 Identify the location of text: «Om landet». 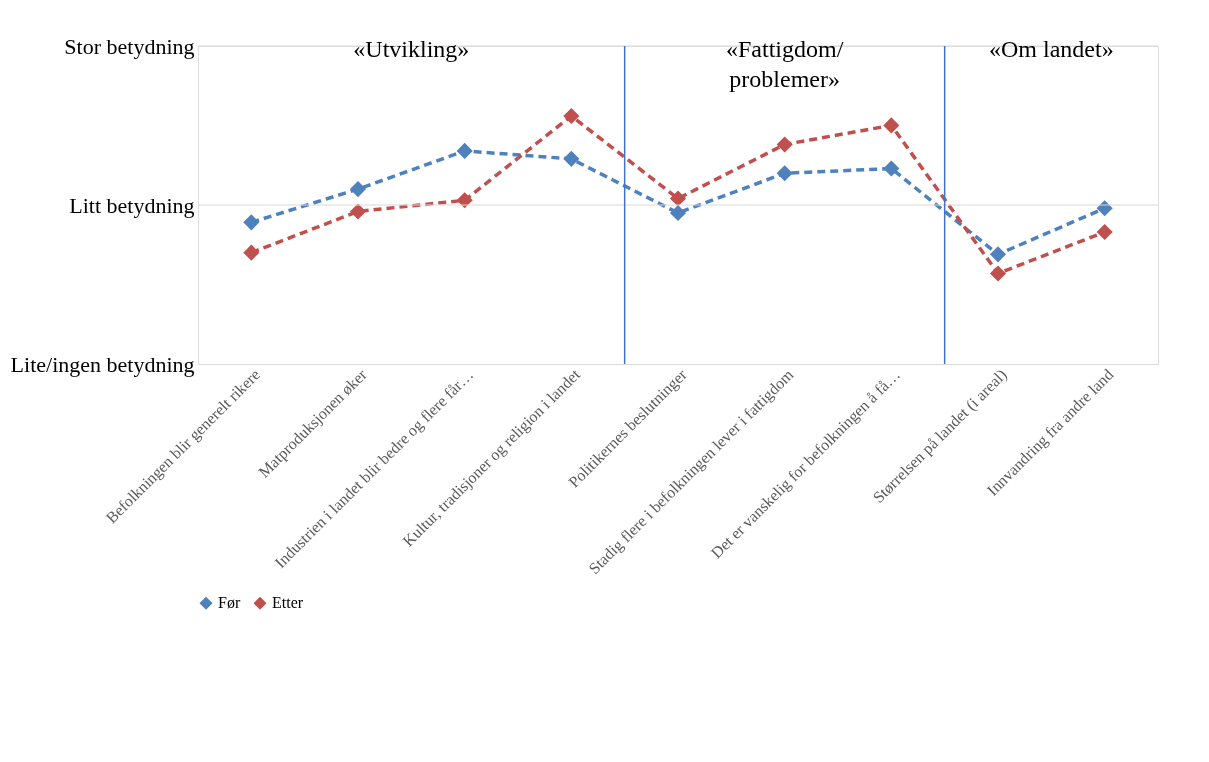
(1051, 49).